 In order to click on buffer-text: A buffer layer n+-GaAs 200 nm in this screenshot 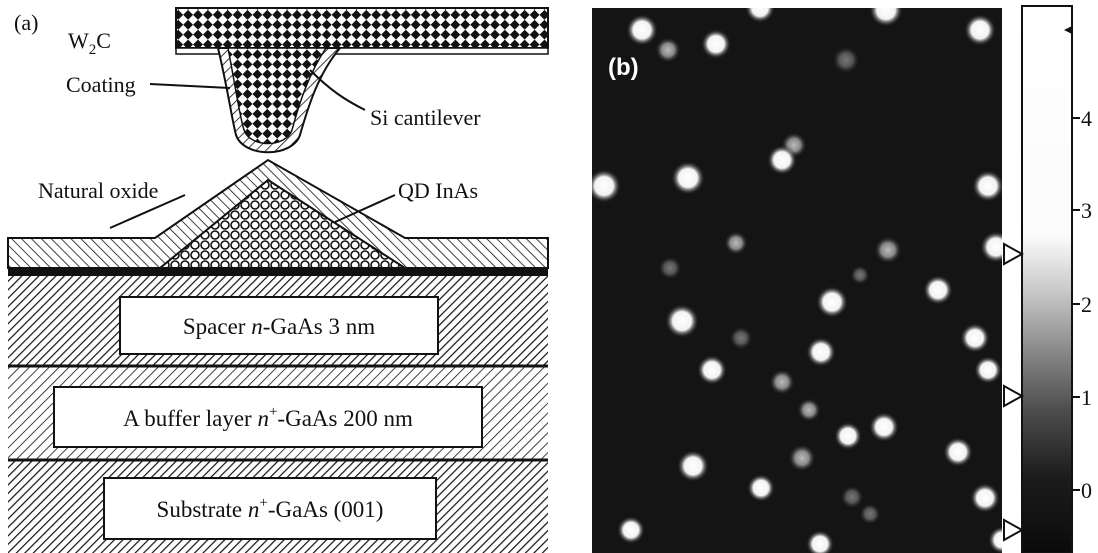, I will do `click(268, 417)`.